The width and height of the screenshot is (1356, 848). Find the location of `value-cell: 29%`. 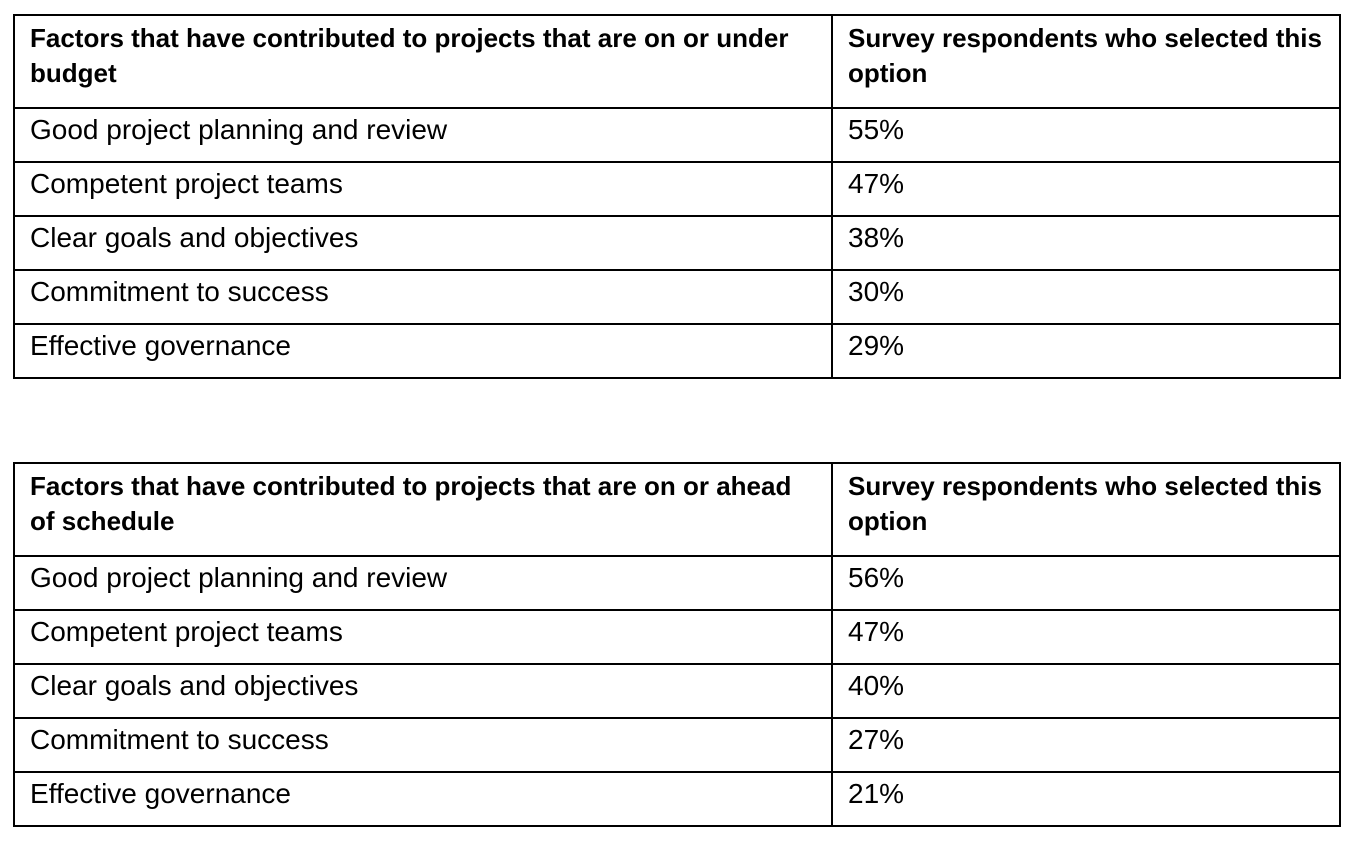

value-cell: 29% is located at coordinates (1086, 351).